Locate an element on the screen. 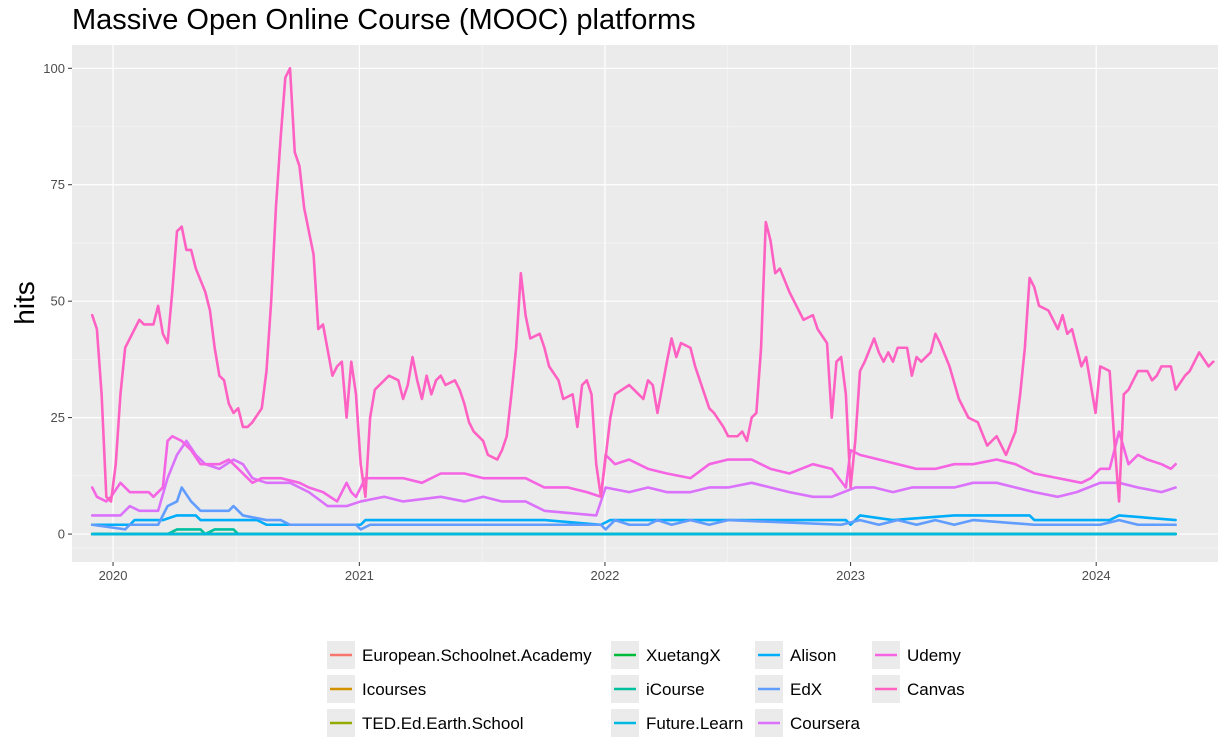 This screenshot has height=751, width=1231. legend-item-alison: Alison is located at coordinates (795, 655).